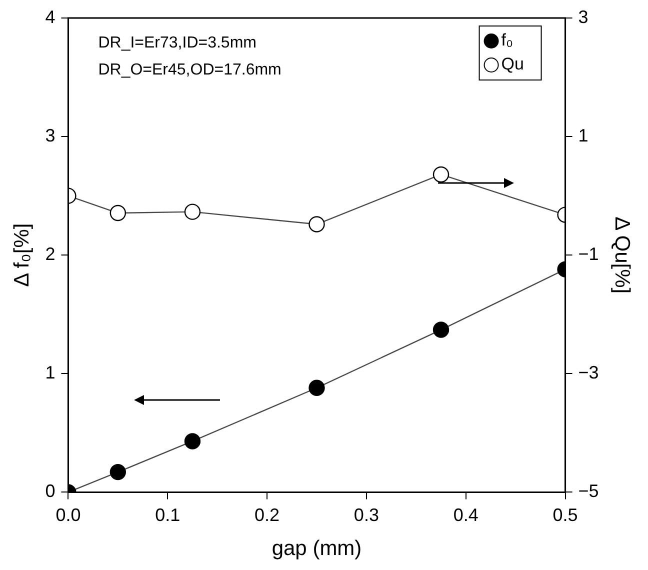 The image size is (648, 570). I want to click on y2-axis-title: Δ Qu[%], so click(622, 255).